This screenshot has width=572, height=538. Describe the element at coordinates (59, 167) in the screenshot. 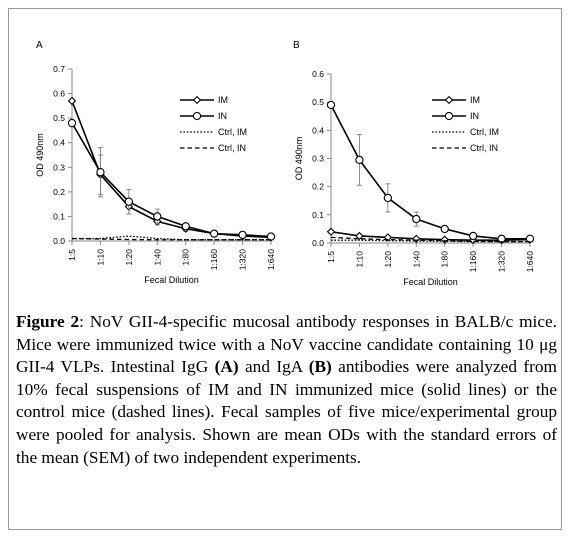

I see `chart-a-y-tick-label: 0.3` at that location.